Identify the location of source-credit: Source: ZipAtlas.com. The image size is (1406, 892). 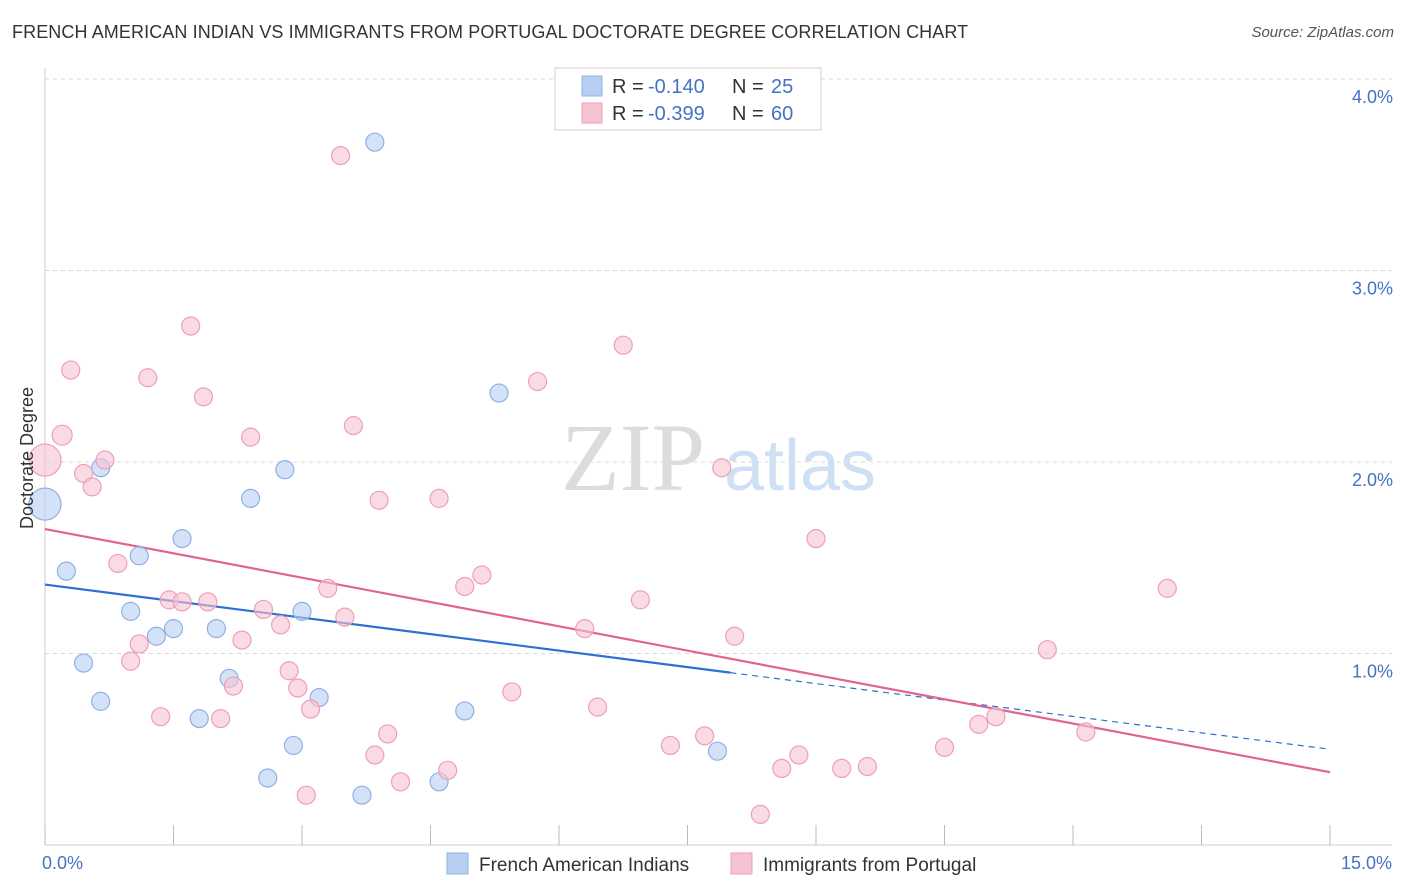
(1322, 32).